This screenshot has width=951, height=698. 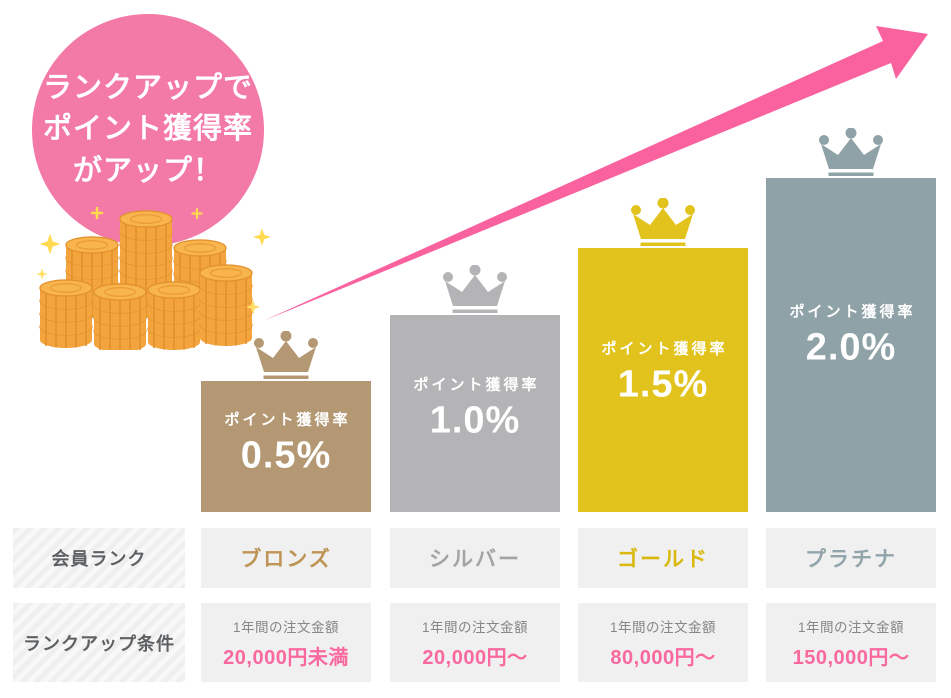 I want to click on condition-value: 150,000円～, so click(x=851, y=657).